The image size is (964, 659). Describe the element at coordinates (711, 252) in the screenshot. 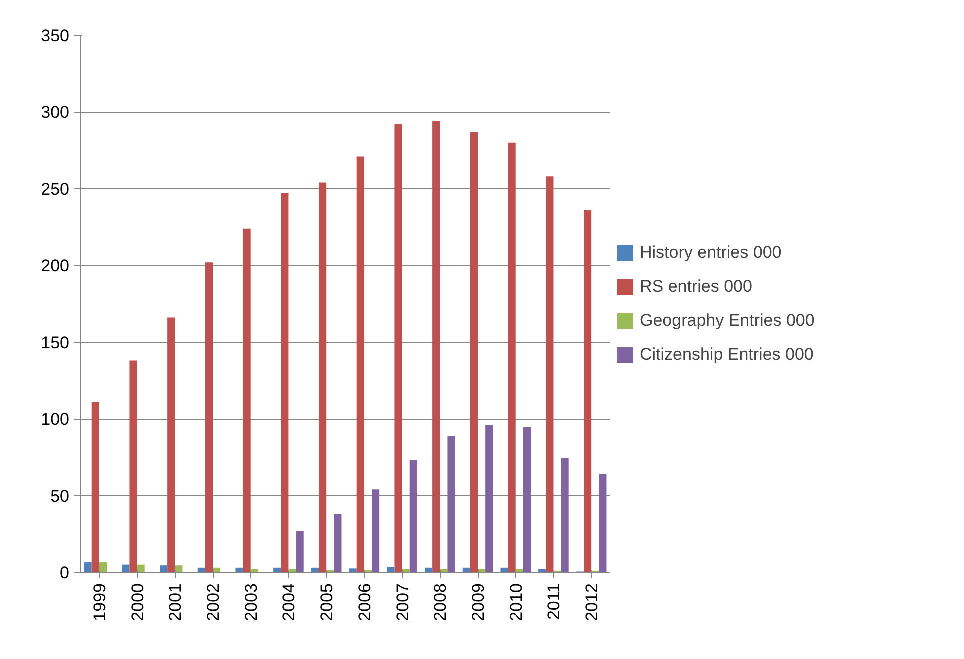

I see `legend-label: History entries 000` at that location.